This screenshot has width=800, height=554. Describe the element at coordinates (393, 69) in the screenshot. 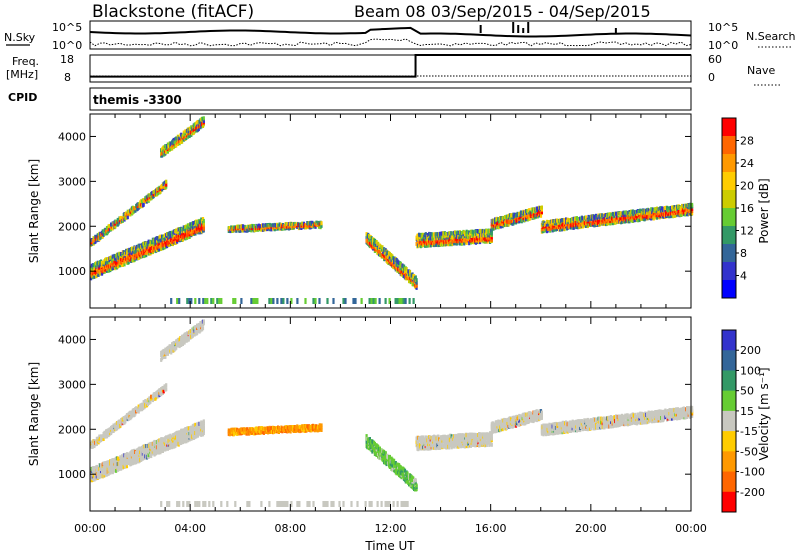

I see `freq-panel: Freq. [MHz] 18 8 60 0 Nave` at that location.